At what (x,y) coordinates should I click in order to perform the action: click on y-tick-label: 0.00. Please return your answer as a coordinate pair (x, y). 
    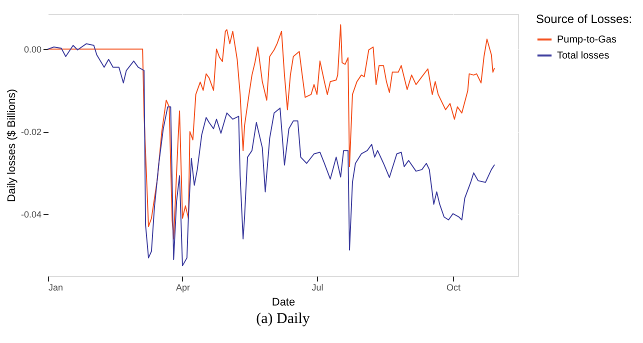
    Looking at the image, I should click on (33, 49).